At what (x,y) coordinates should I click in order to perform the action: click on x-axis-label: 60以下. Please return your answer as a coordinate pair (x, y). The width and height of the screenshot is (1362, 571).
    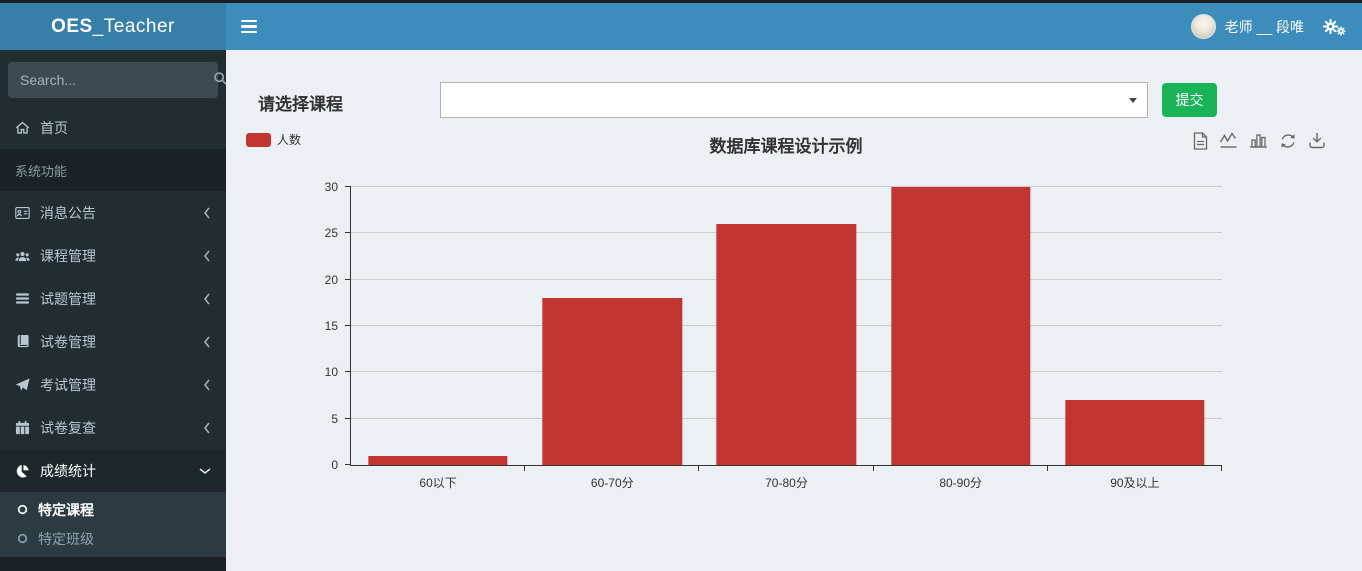
    Looking at the image, I should click on (438, 483).